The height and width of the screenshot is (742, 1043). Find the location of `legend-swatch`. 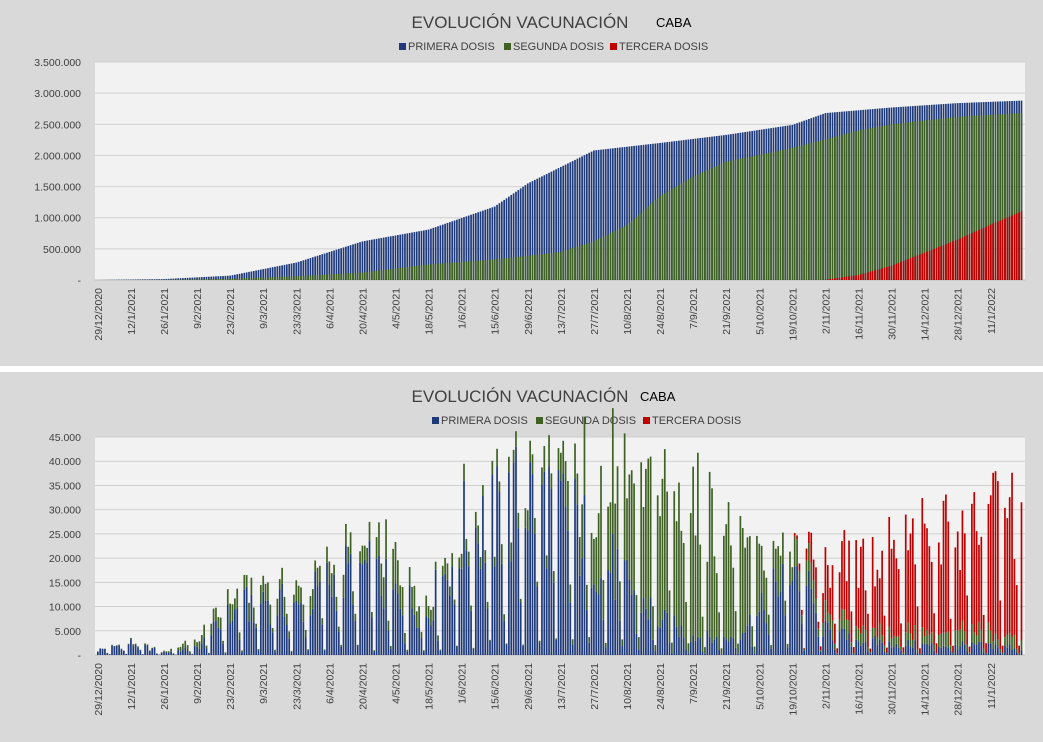

legend-swatch is located at coordinates (402, 46).